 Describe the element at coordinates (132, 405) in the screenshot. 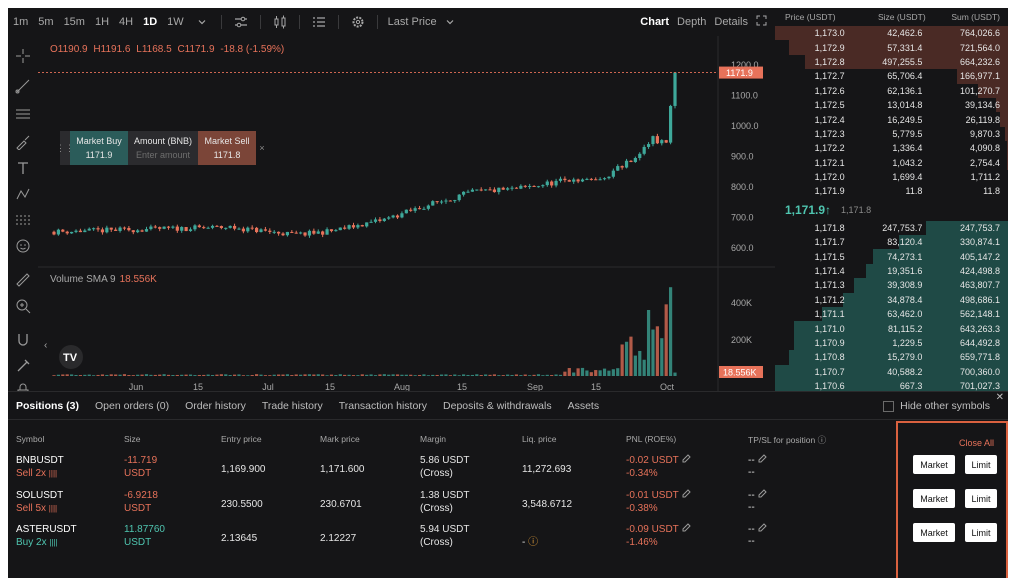

I see `tab-open-orders: Open orders (0)` at that location.